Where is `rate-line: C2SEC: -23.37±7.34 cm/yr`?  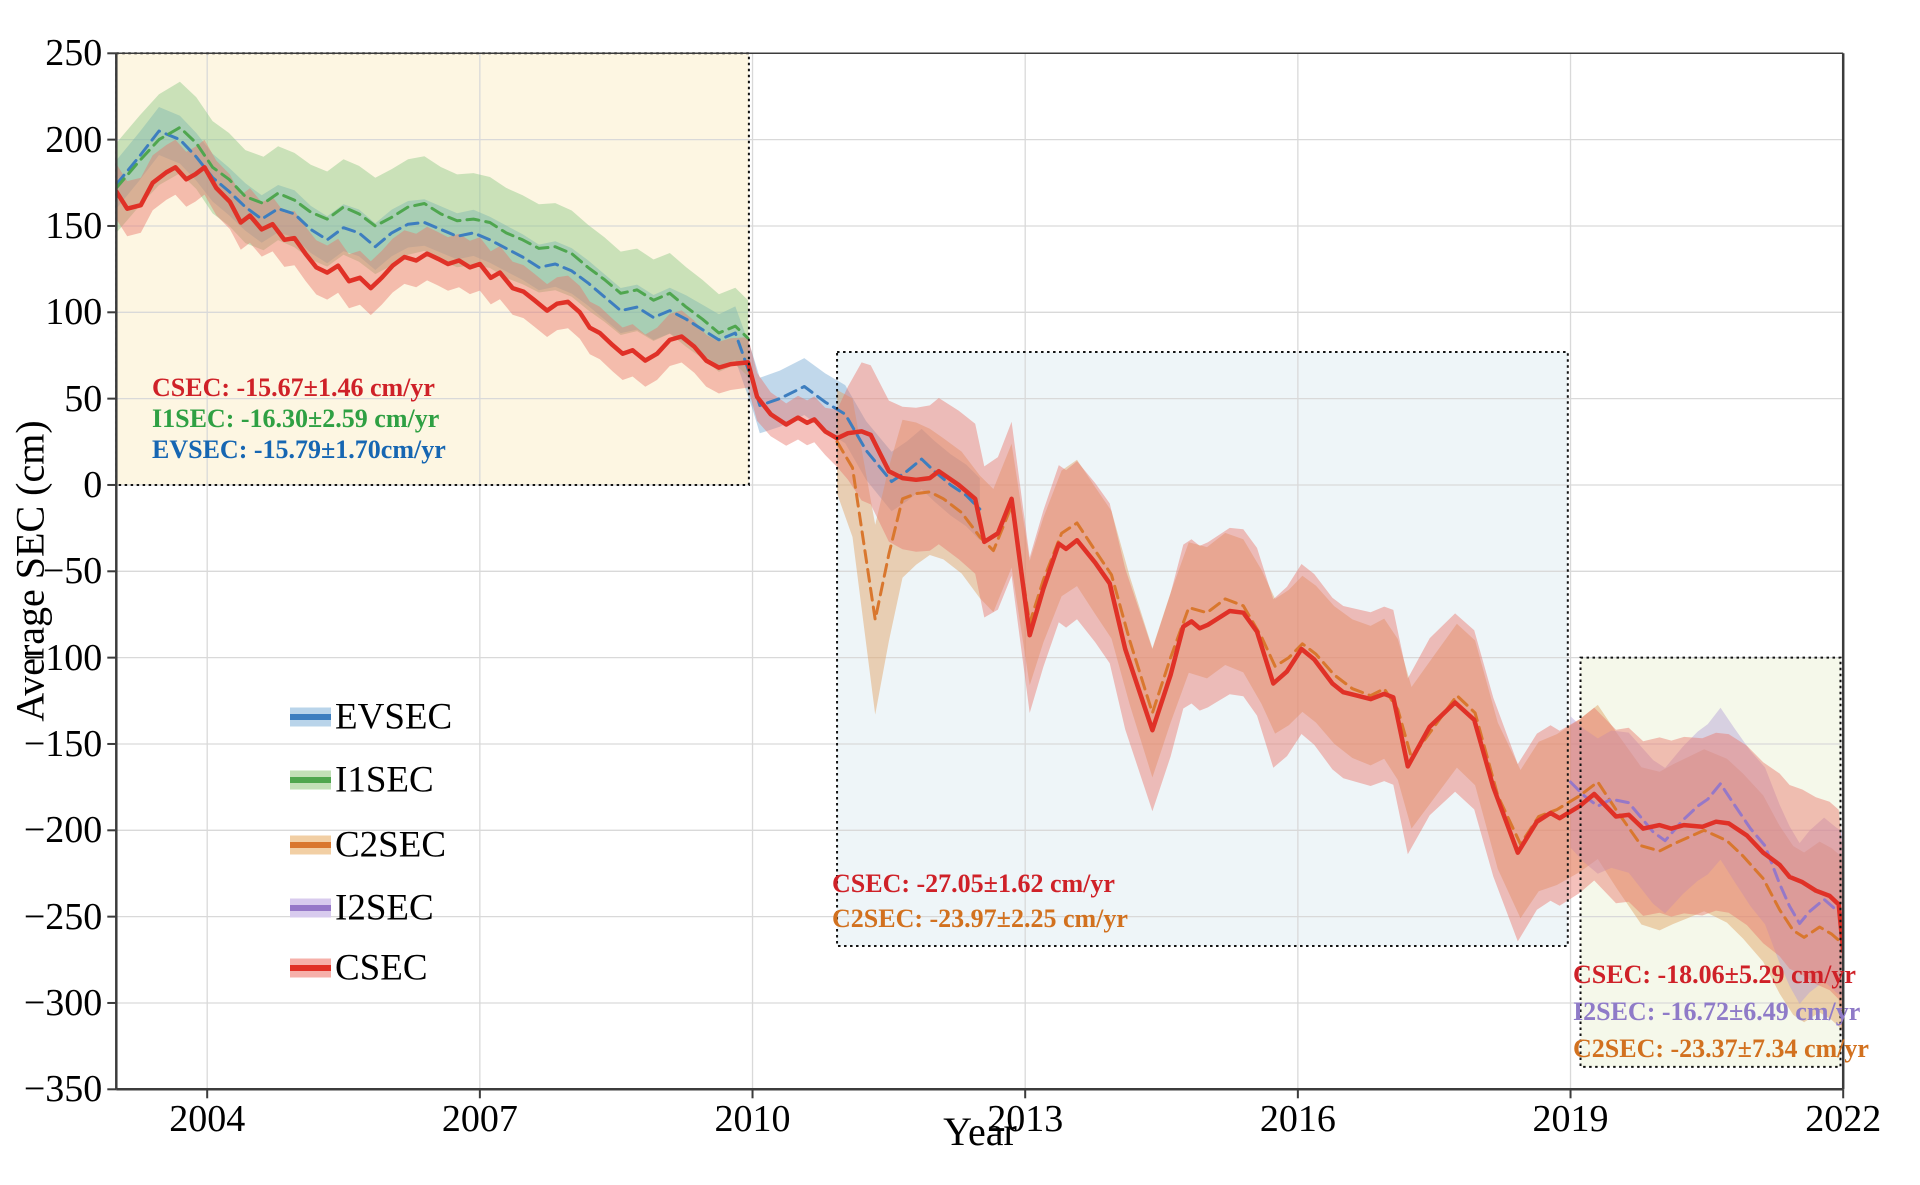 rate-line: C2SEC: -23.37±7.34 cm/yr is located at coordinates (1721, 1048).